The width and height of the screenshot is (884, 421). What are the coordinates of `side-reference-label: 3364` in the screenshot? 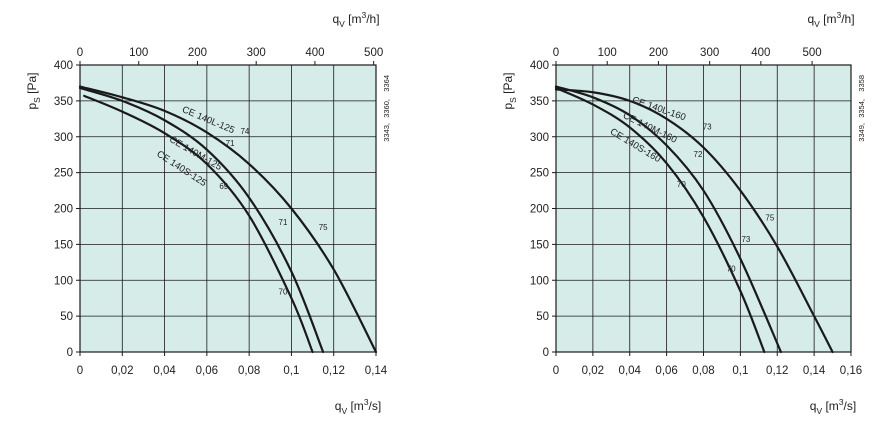 It's located at (386, 83).